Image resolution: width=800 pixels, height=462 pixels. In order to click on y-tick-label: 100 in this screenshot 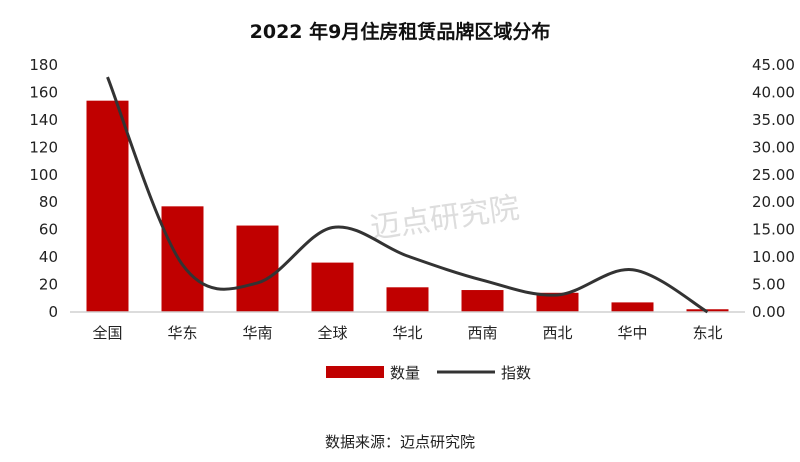, I will do `click(43, 175)`.